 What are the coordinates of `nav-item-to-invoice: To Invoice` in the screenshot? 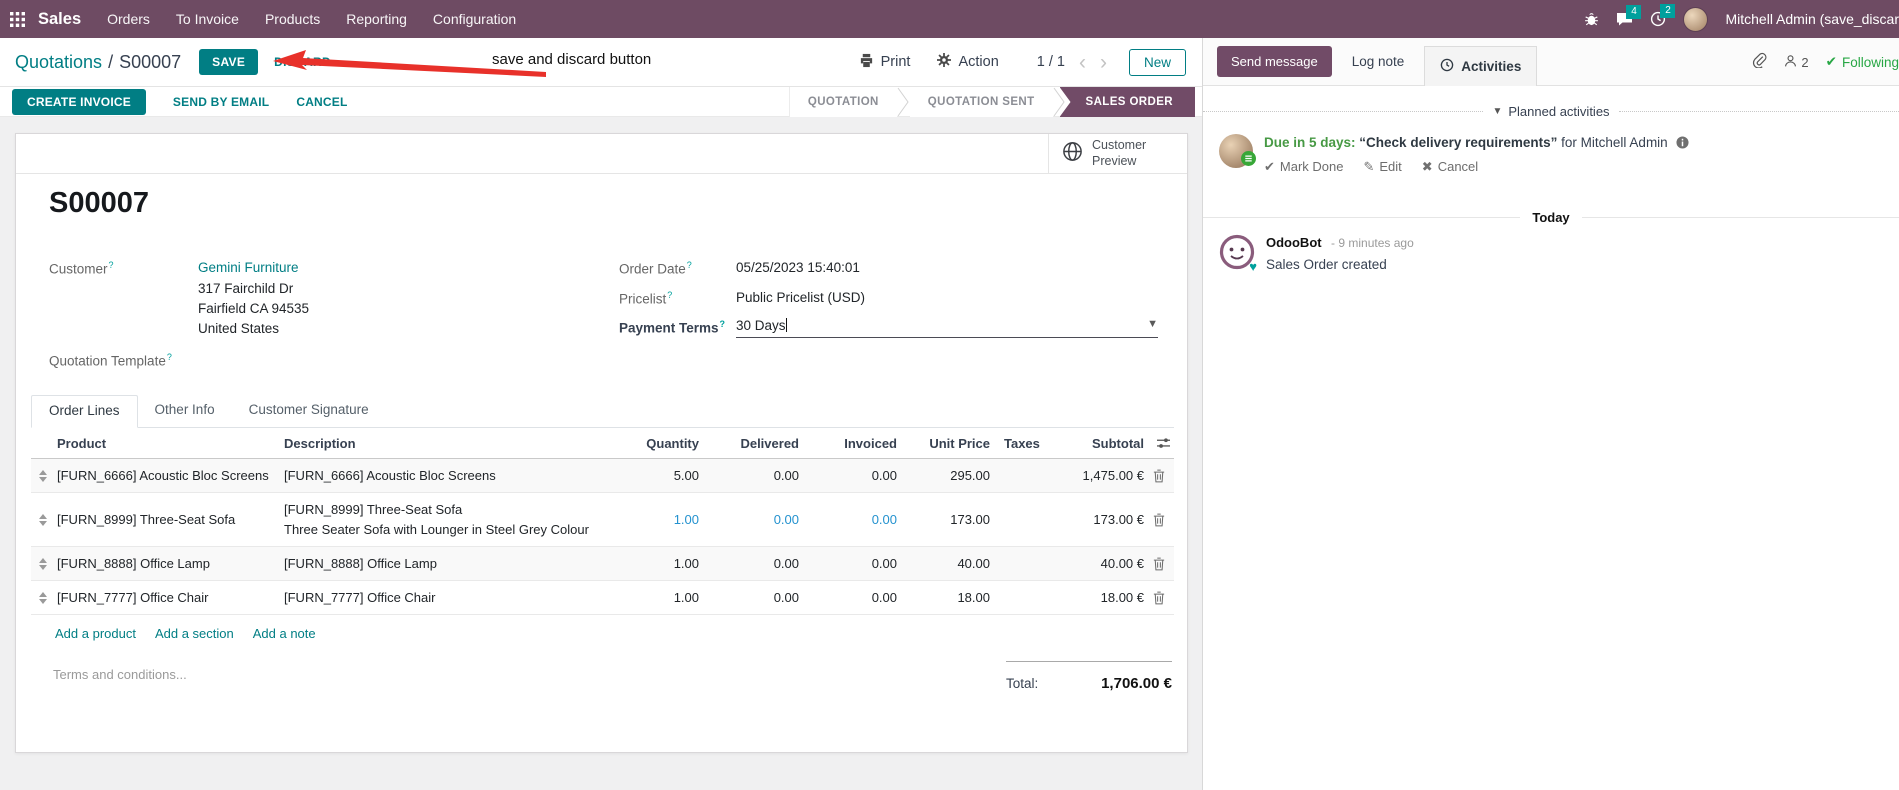 It's located at (207, 19).